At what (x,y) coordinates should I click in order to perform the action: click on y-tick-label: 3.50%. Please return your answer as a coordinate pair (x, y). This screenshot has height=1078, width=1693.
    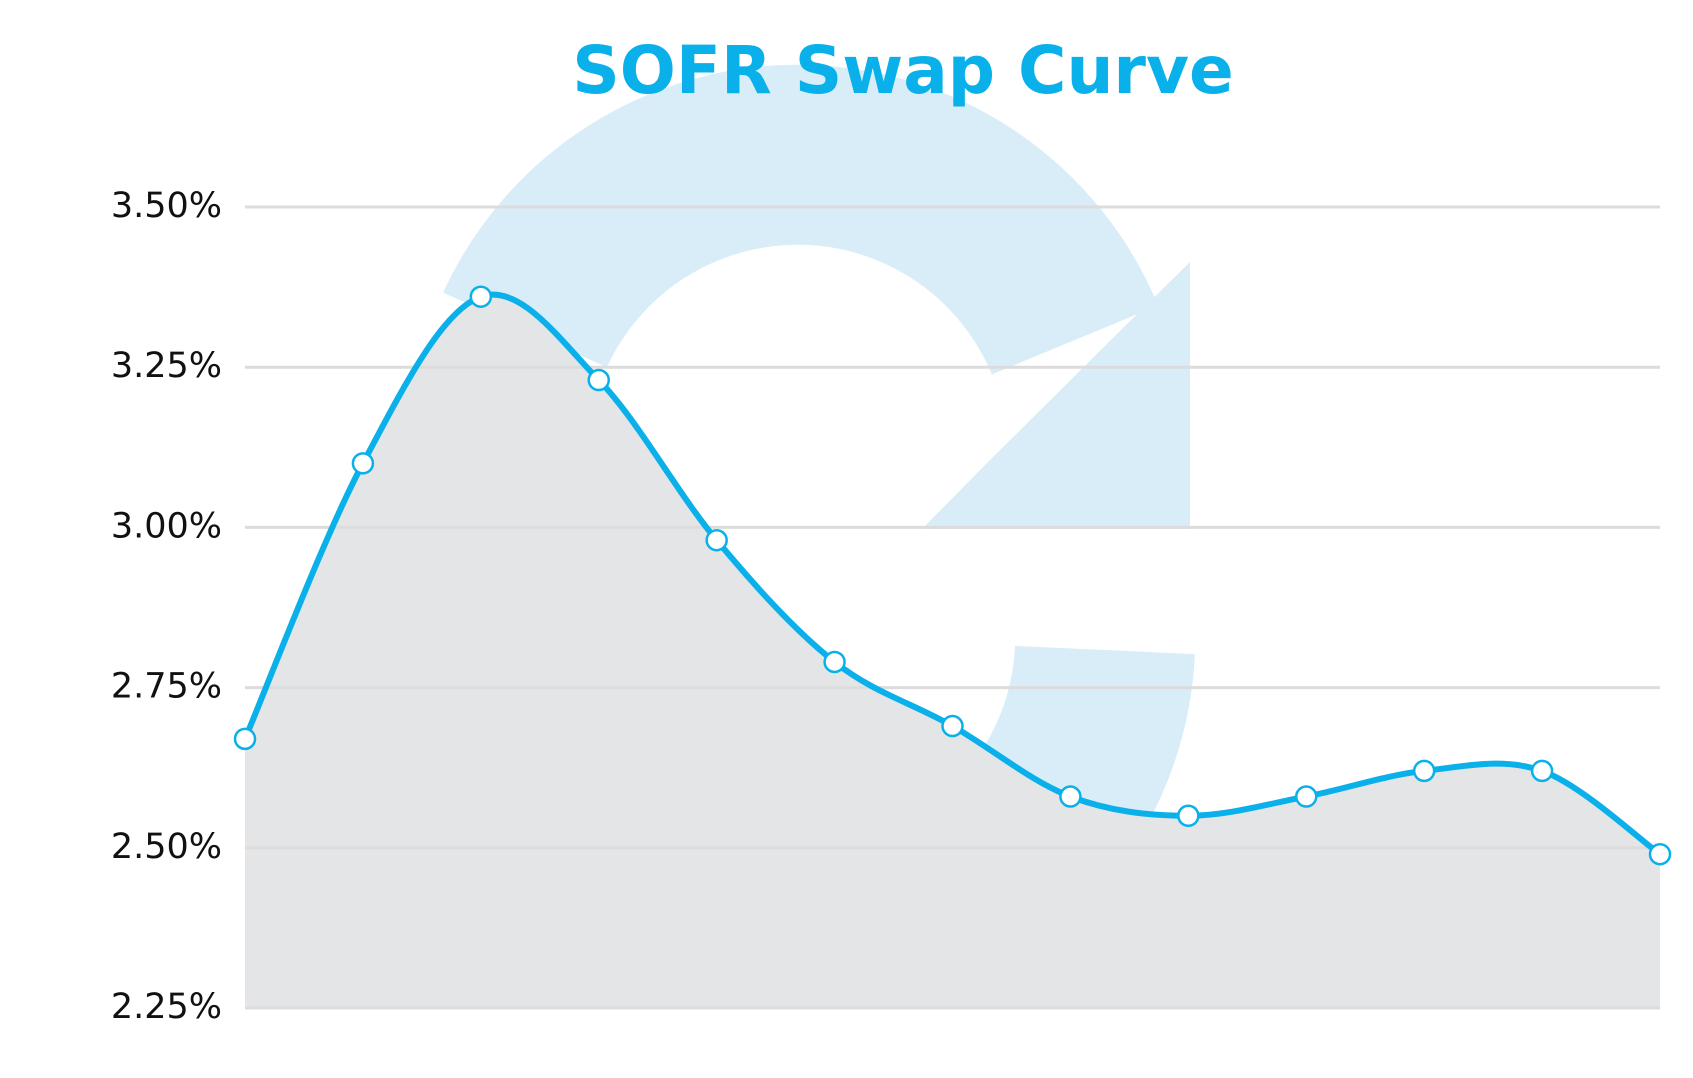
    Looking at the image, I should click on (166, 206).